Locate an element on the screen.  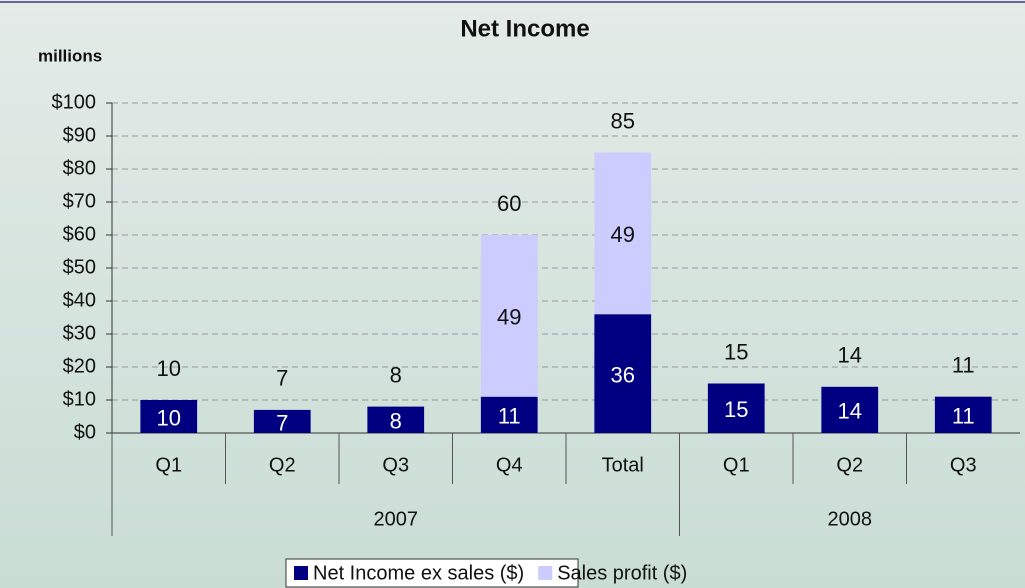
y-tick-label: $30 is located at coordinates (79, 333).